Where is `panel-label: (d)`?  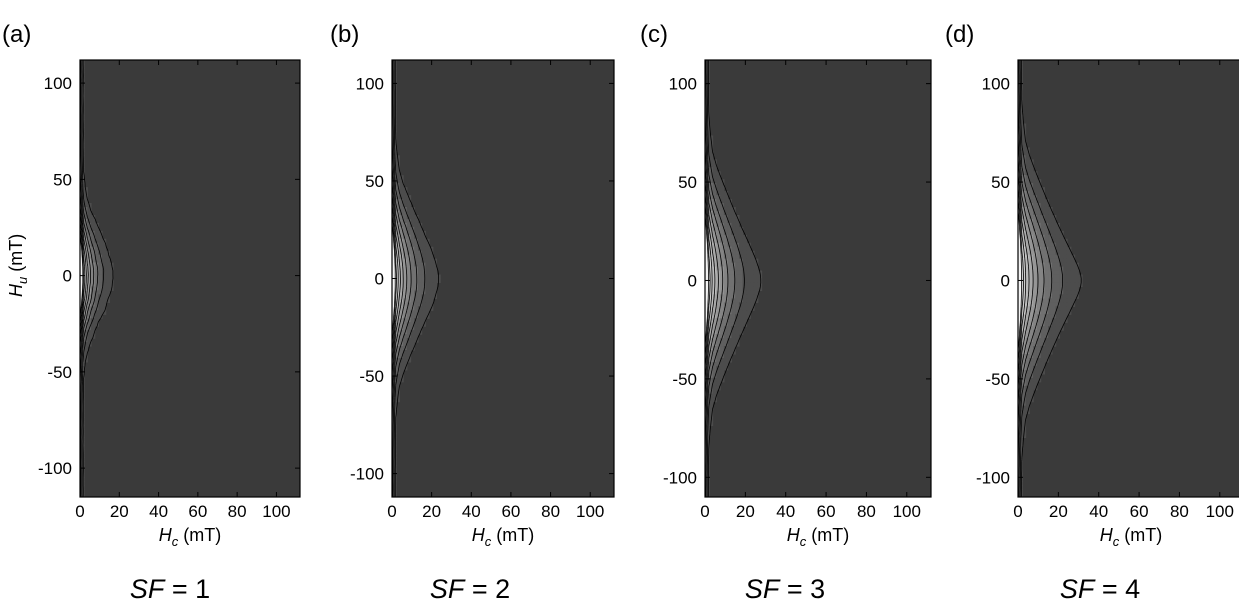
panel-label: (d) is located at coordinates (959, 34).